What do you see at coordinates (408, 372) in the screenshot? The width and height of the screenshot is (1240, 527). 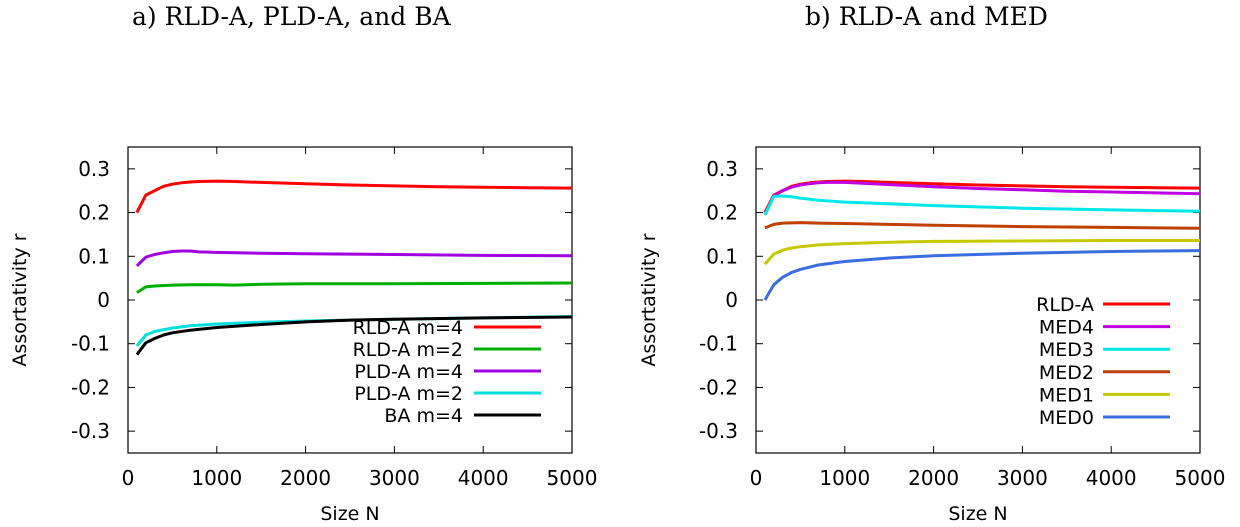 I see `legend-label: PLD-A m=4` at bounding box center [408, 372].